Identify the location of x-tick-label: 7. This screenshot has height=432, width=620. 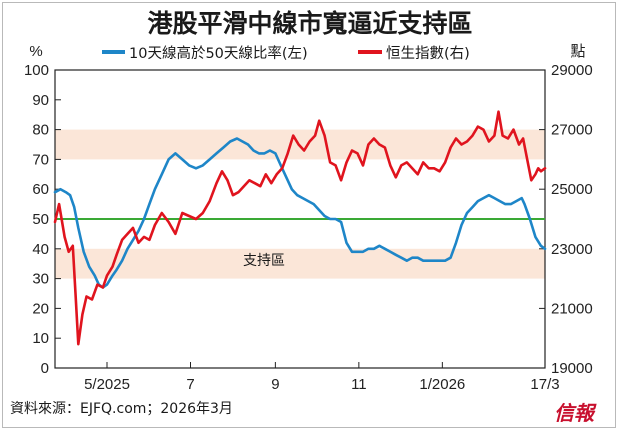
(190, 384).